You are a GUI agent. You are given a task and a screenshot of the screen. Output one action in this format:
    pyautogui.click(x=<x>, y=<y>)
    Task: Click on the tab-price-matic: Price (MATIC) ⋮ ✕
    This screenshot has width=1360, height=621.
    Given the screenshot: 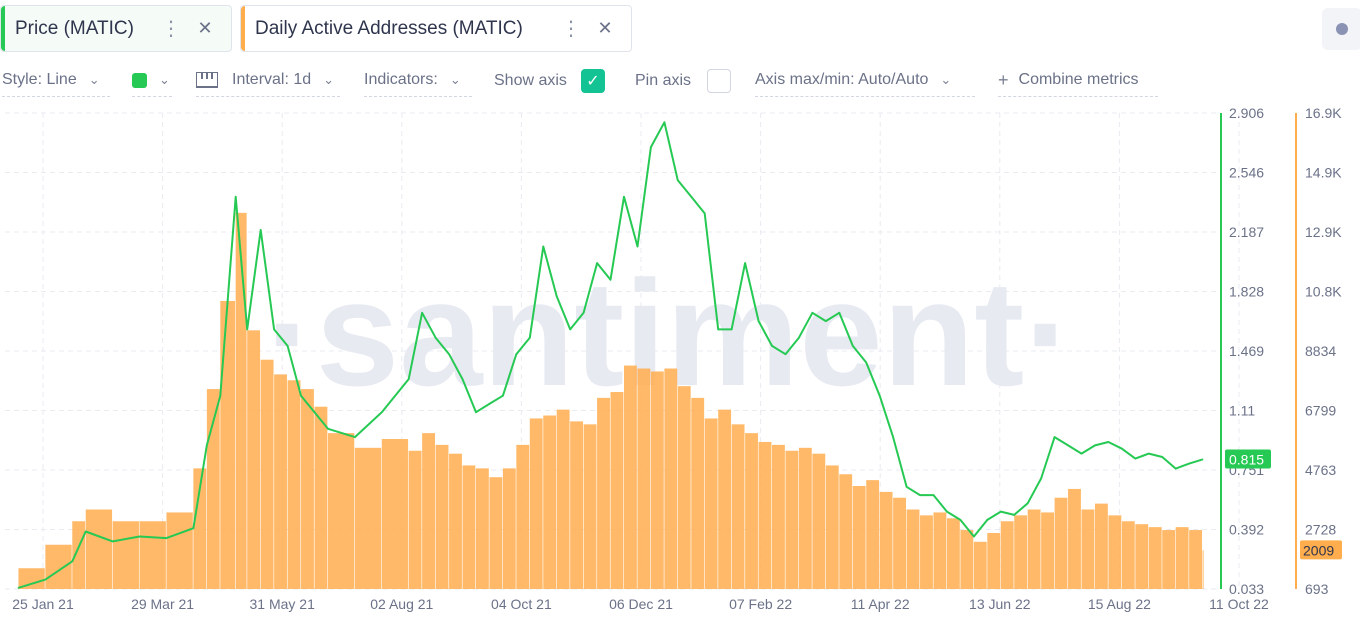 What is the action you would take?
    pyautogui.click(x=116, y=28)
    